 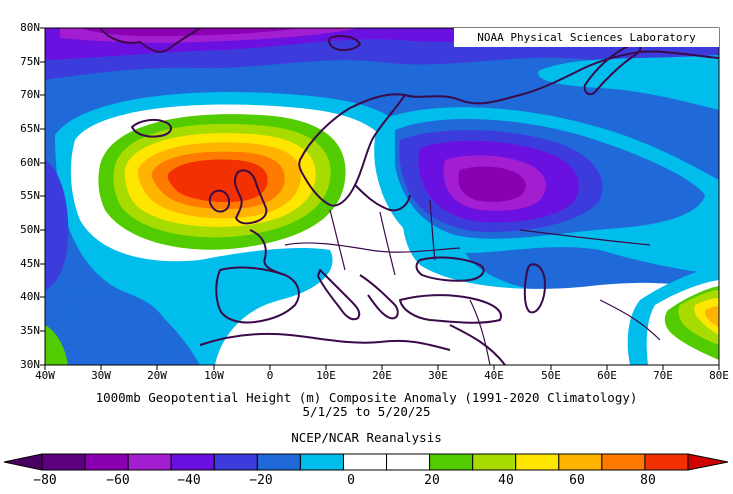 What do you see at coordinates (506, 480) in the screenshot?
I see `colorbar-tick: 40` at bounding box center [506, 480].